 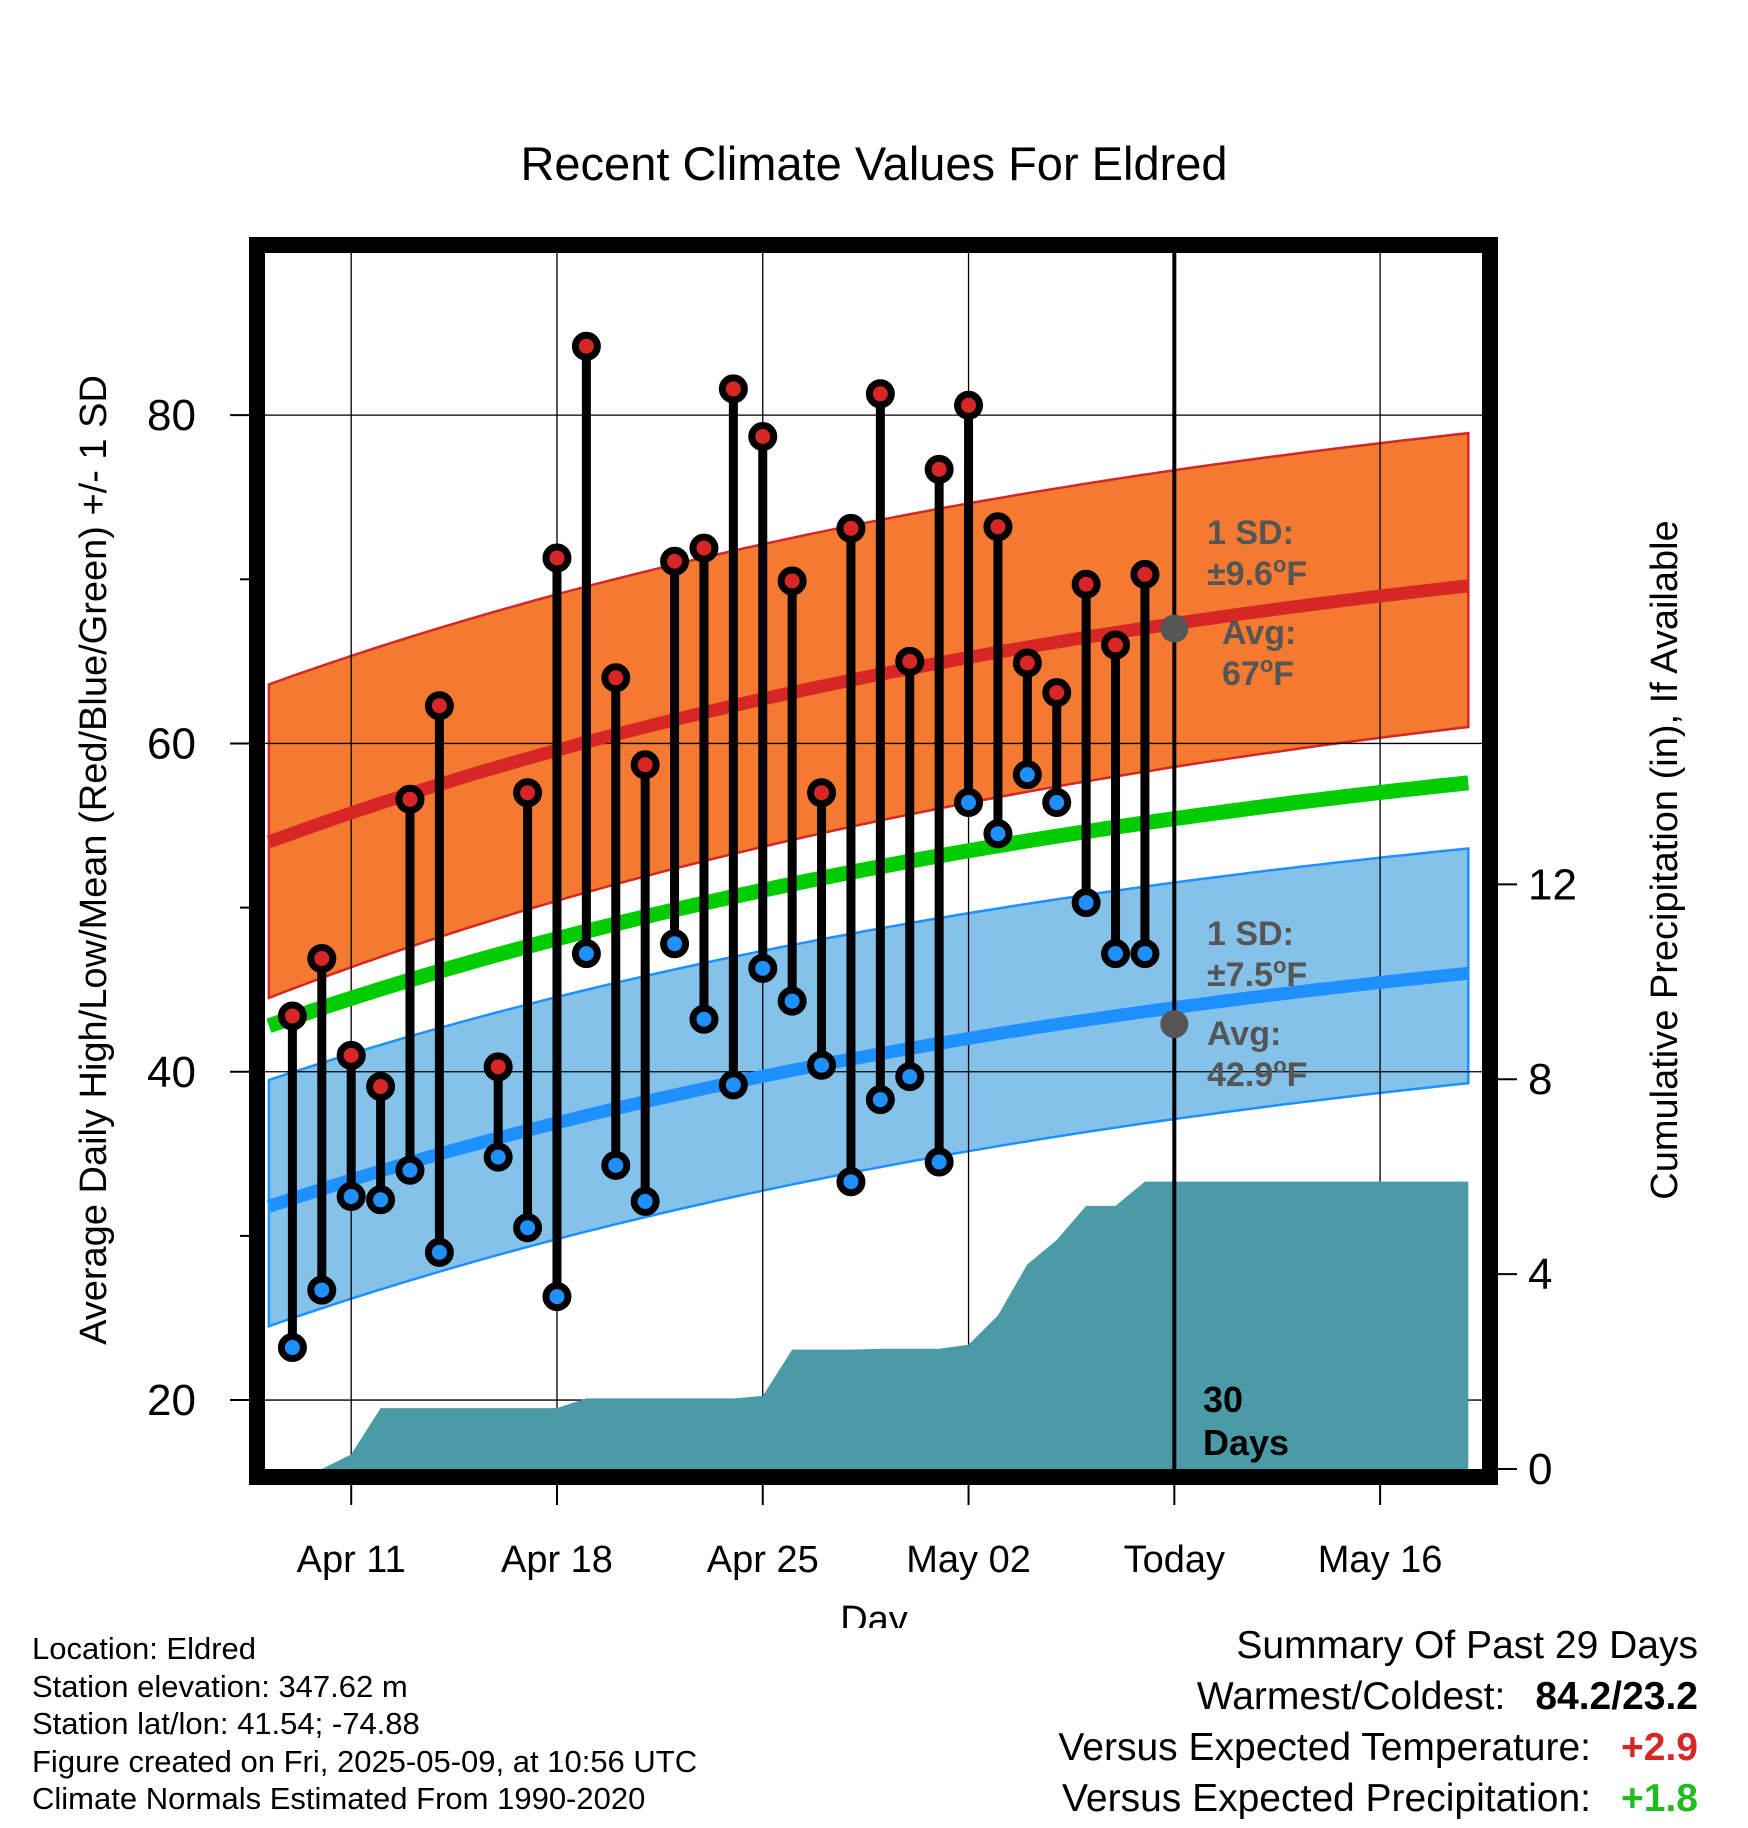 I want to click on x-tick-label: Today, so click(x=1174, y=1560).